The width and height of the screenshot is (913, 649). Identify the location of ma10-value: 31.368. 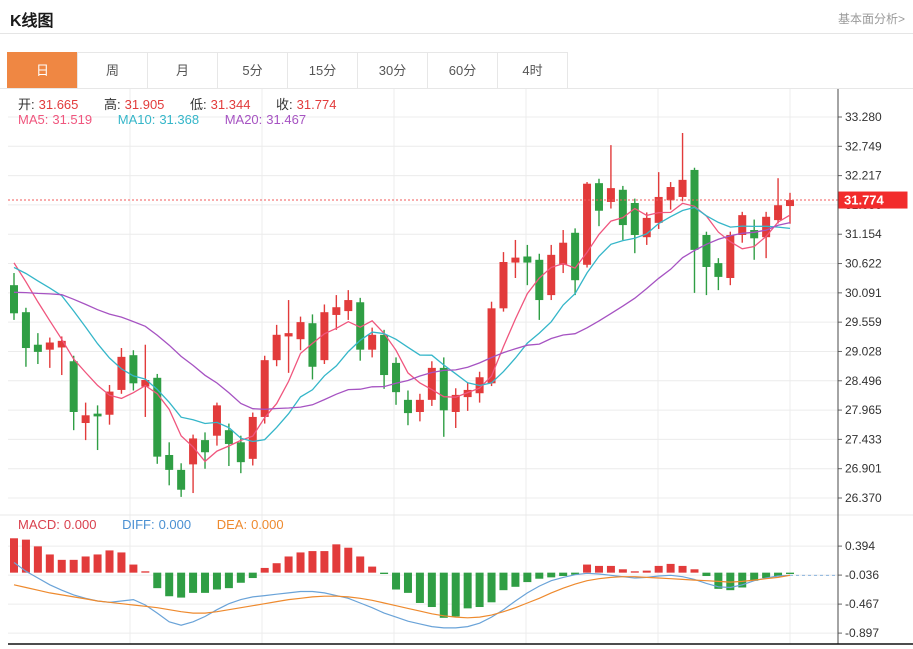
(179, 119).